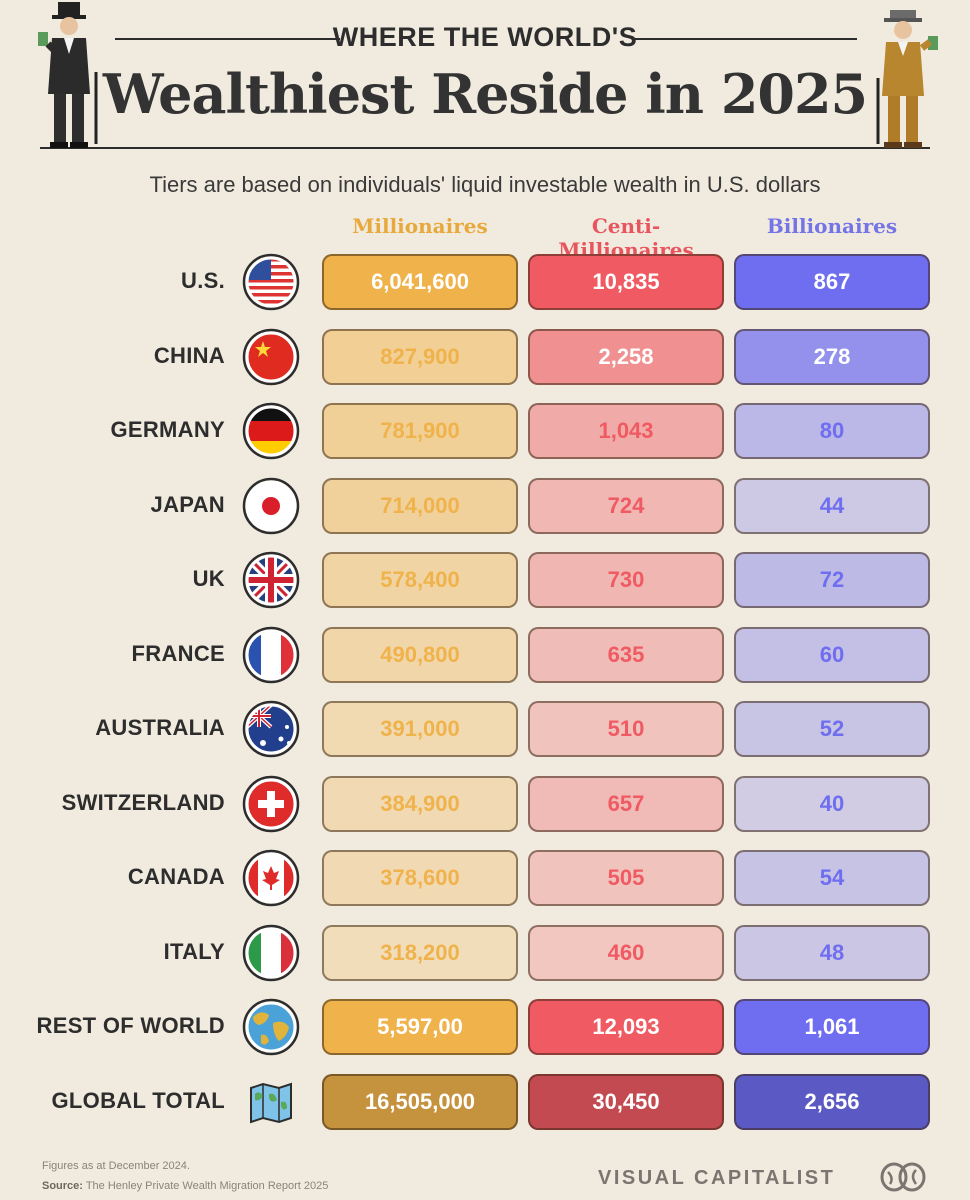 The image size is (970, 1200). Describe the element at coordinates (832, 282) in the screenshot. I see `value-cell: 867` at that location.